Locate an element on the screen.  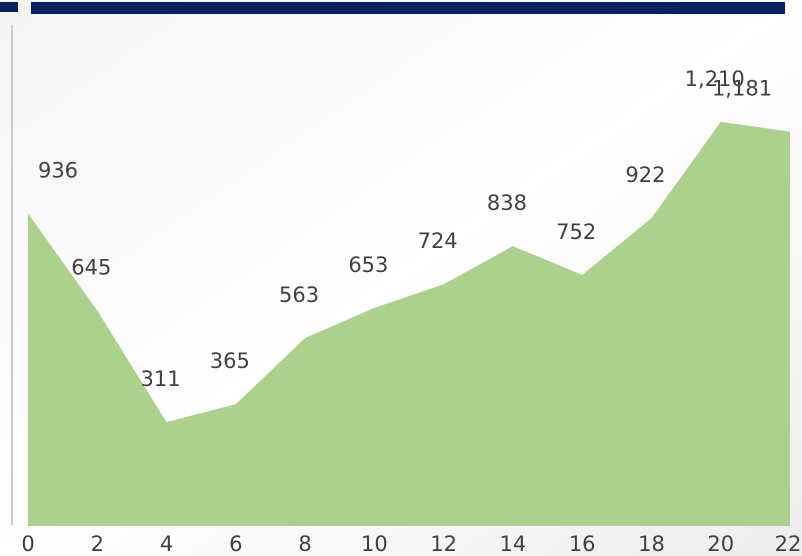
x-tick-label: 8 is located at coordinates (304, 544).